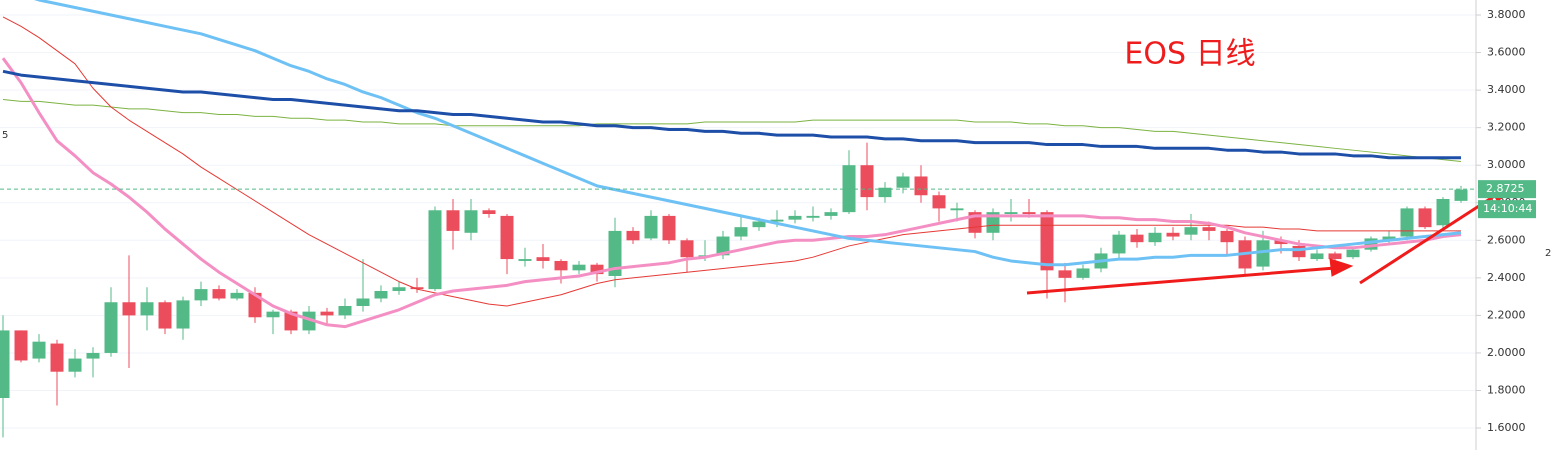 This screenshot has width=1554, height=450. Describe the element at coordinates (1506, 427) in the screenshot. I see `y-tick-label: 1.6000` at that location.